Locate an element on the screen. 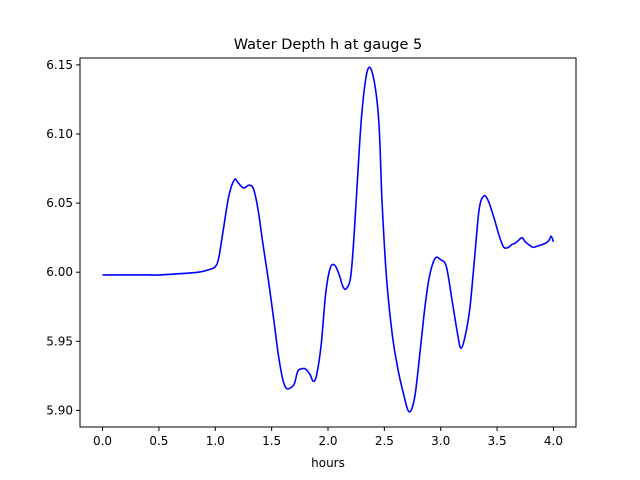 The image size is (640, 480). x-axis: 0.0 0.5 1.0 1.5 2.0 2.5 3.0 3.5 4.0 is located at coordinates (328, 437).